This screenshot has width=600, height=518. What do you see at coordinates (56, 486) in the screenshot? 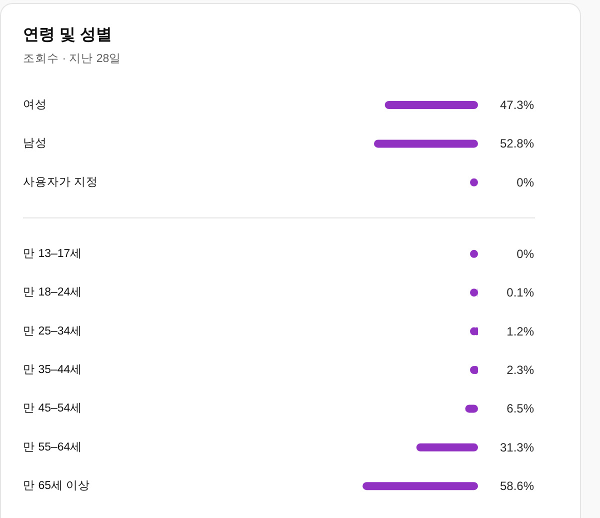
I see `y-tick-label: 만 65세 이상` at bounding box center [56, 486].